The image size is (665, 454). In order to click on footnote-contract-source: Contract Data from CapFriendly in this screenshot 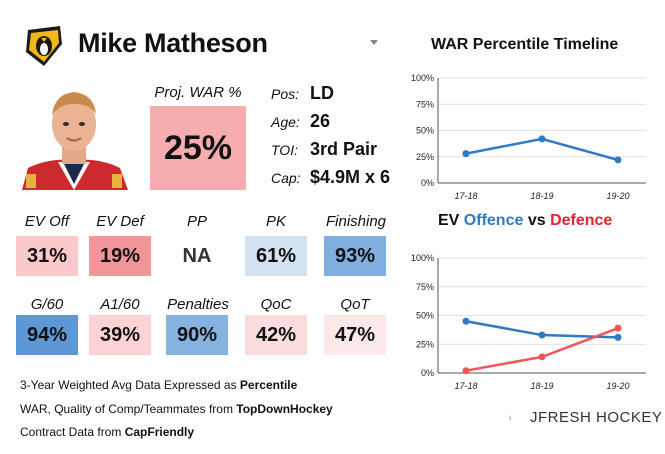, I will do `click(107, 432)`.